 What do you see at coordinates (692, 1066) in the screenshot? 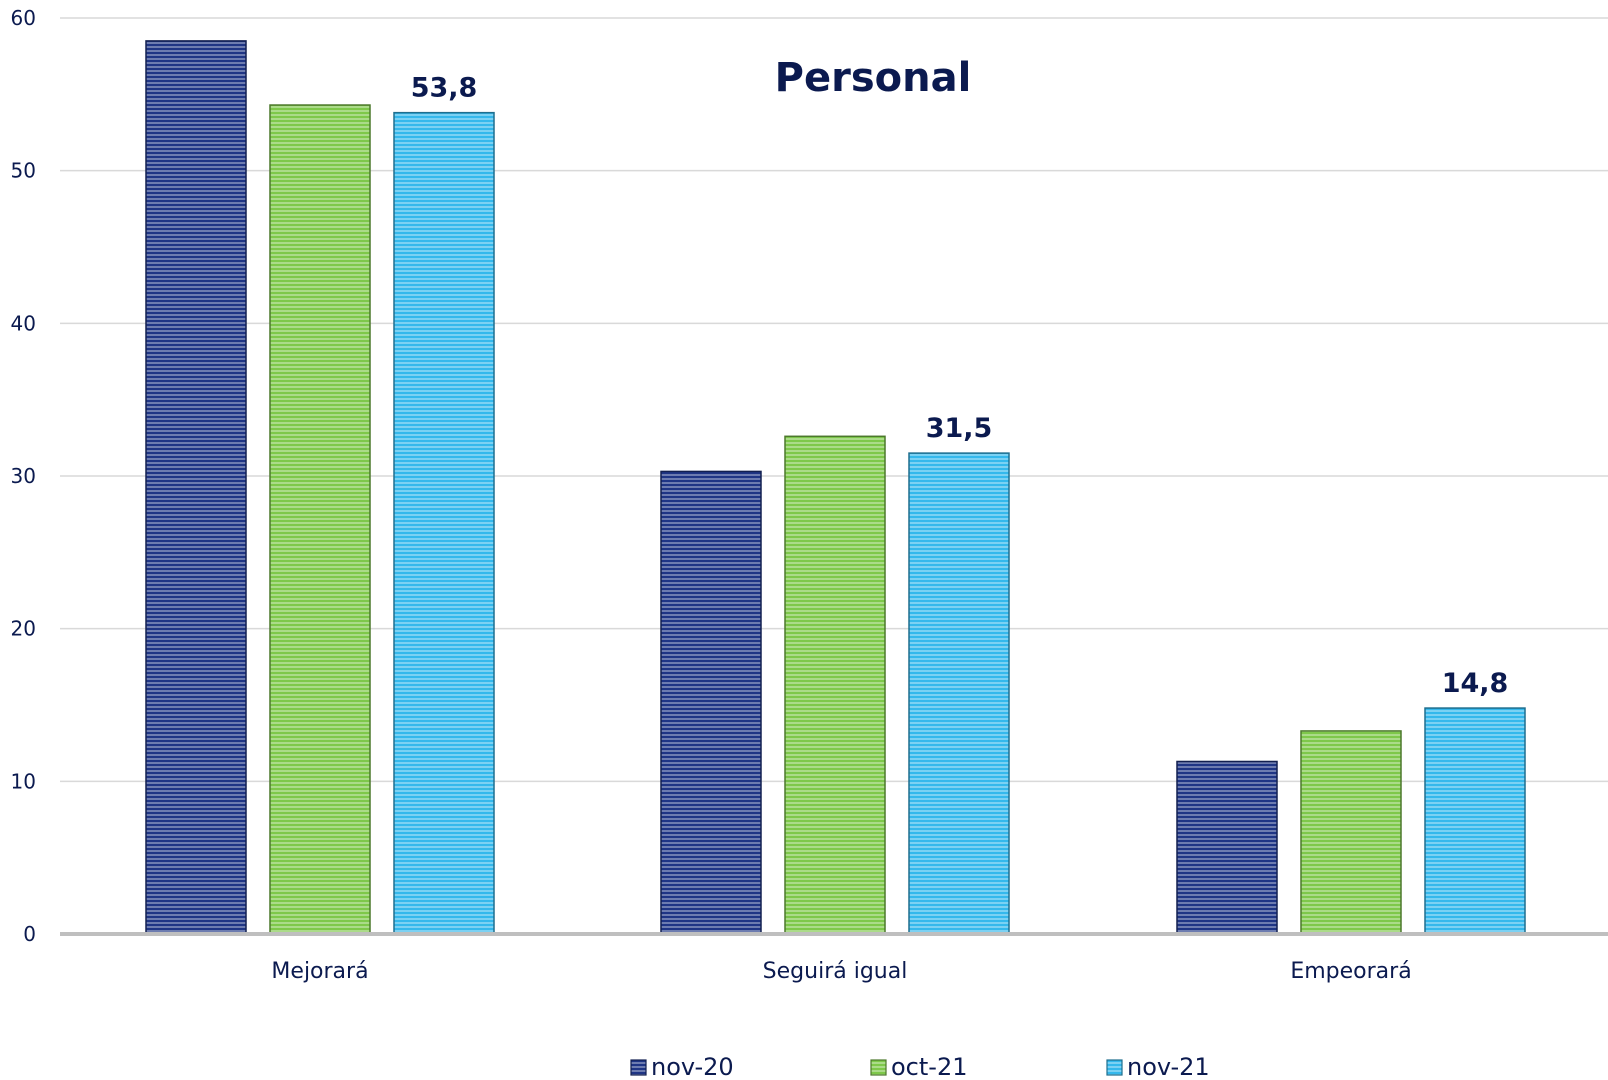
I see `legend-label-nov-20: nov-20` at bounding box center [692, 1066].